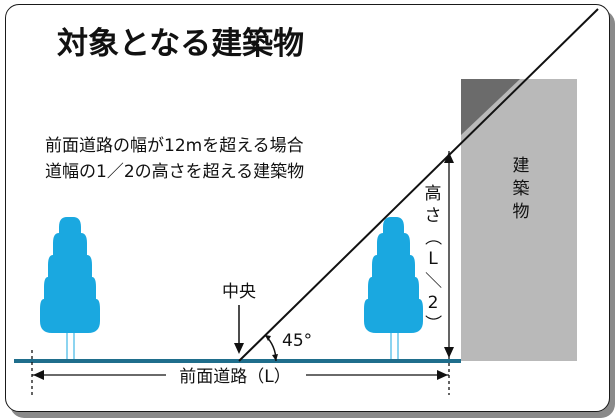 This screenshot has height=420, width=616. I want to click on description-line-2: 道幅の1／2の高さを超える建築物, so click(174, 172).